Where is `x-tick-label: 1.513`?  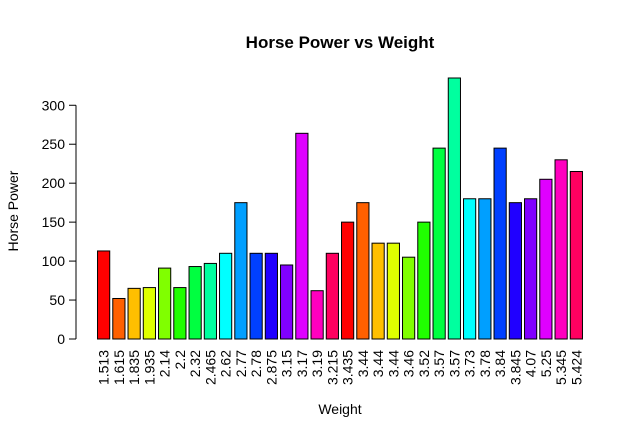
x-tick-label: 1.513 is located at coordinates (104, 367).